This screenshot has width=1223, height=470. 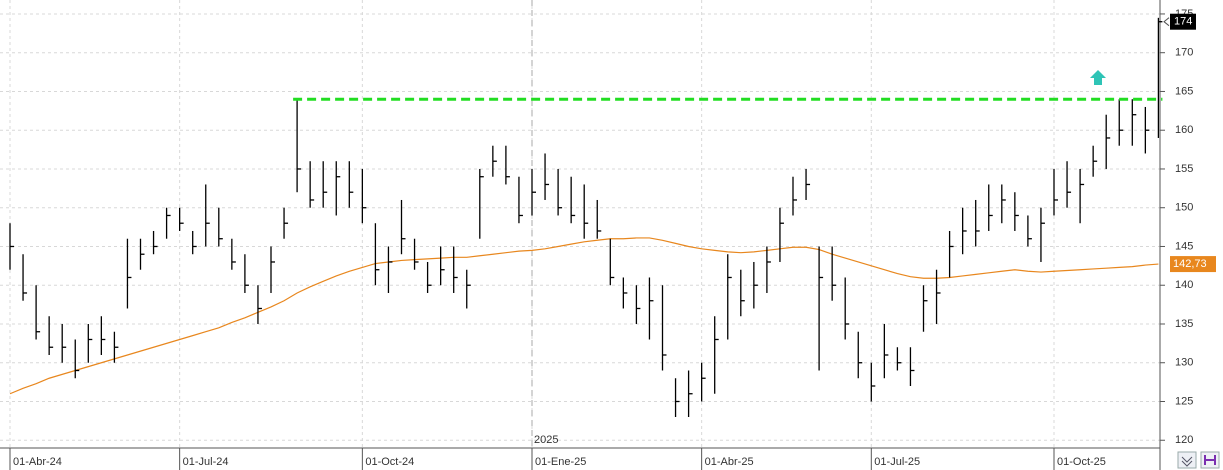 I want to click on ma-price-box, so click(x=1193, y=264).